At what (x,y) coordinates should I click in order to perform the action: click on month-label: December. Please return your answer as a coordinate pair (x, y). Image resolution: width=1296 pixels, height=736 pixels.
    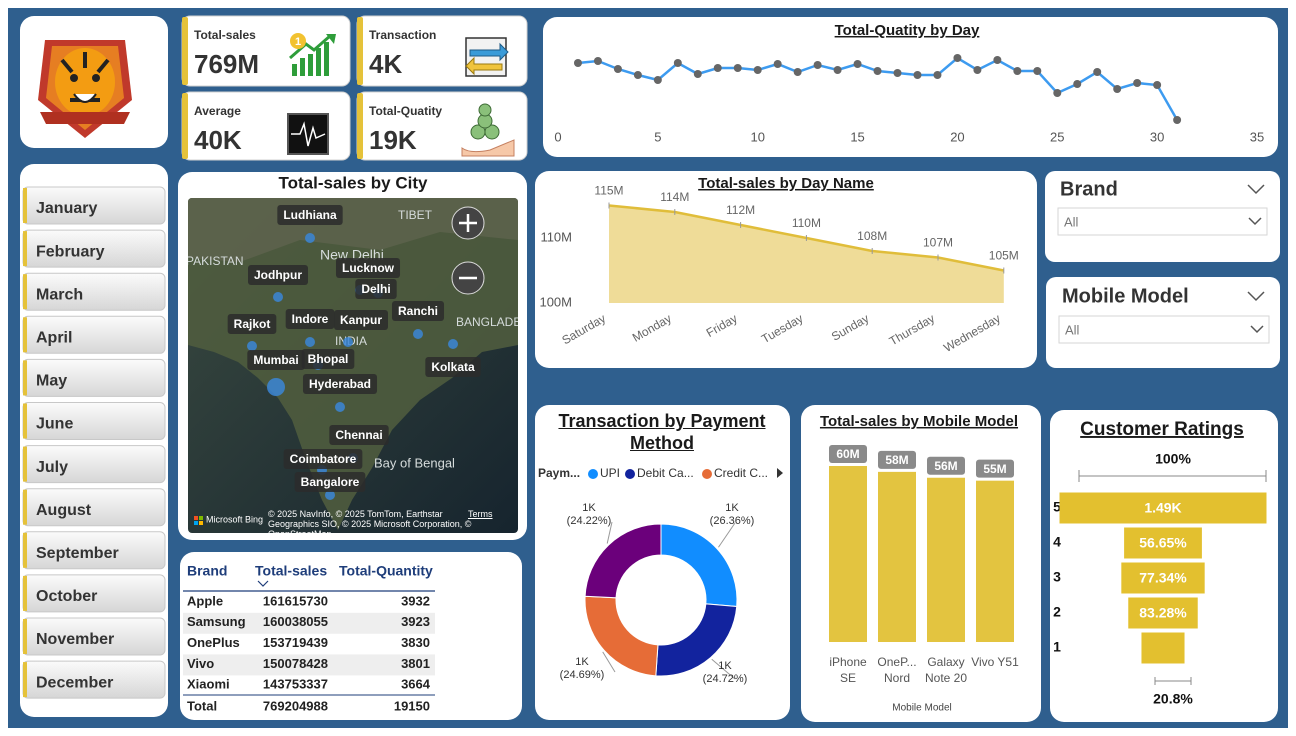
    Looking at the image, I should click on (74, 682).